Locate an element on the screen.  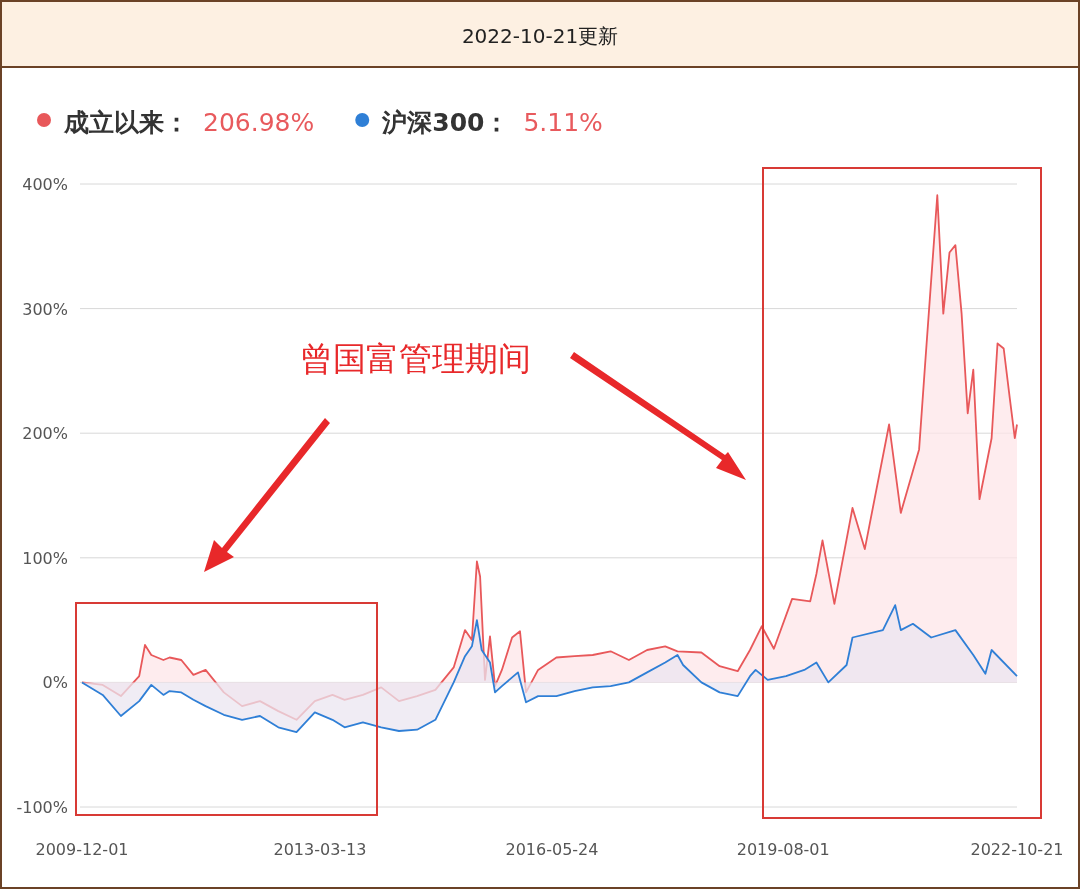
y-tick-label: 0% is located at coordinates (55, 683).